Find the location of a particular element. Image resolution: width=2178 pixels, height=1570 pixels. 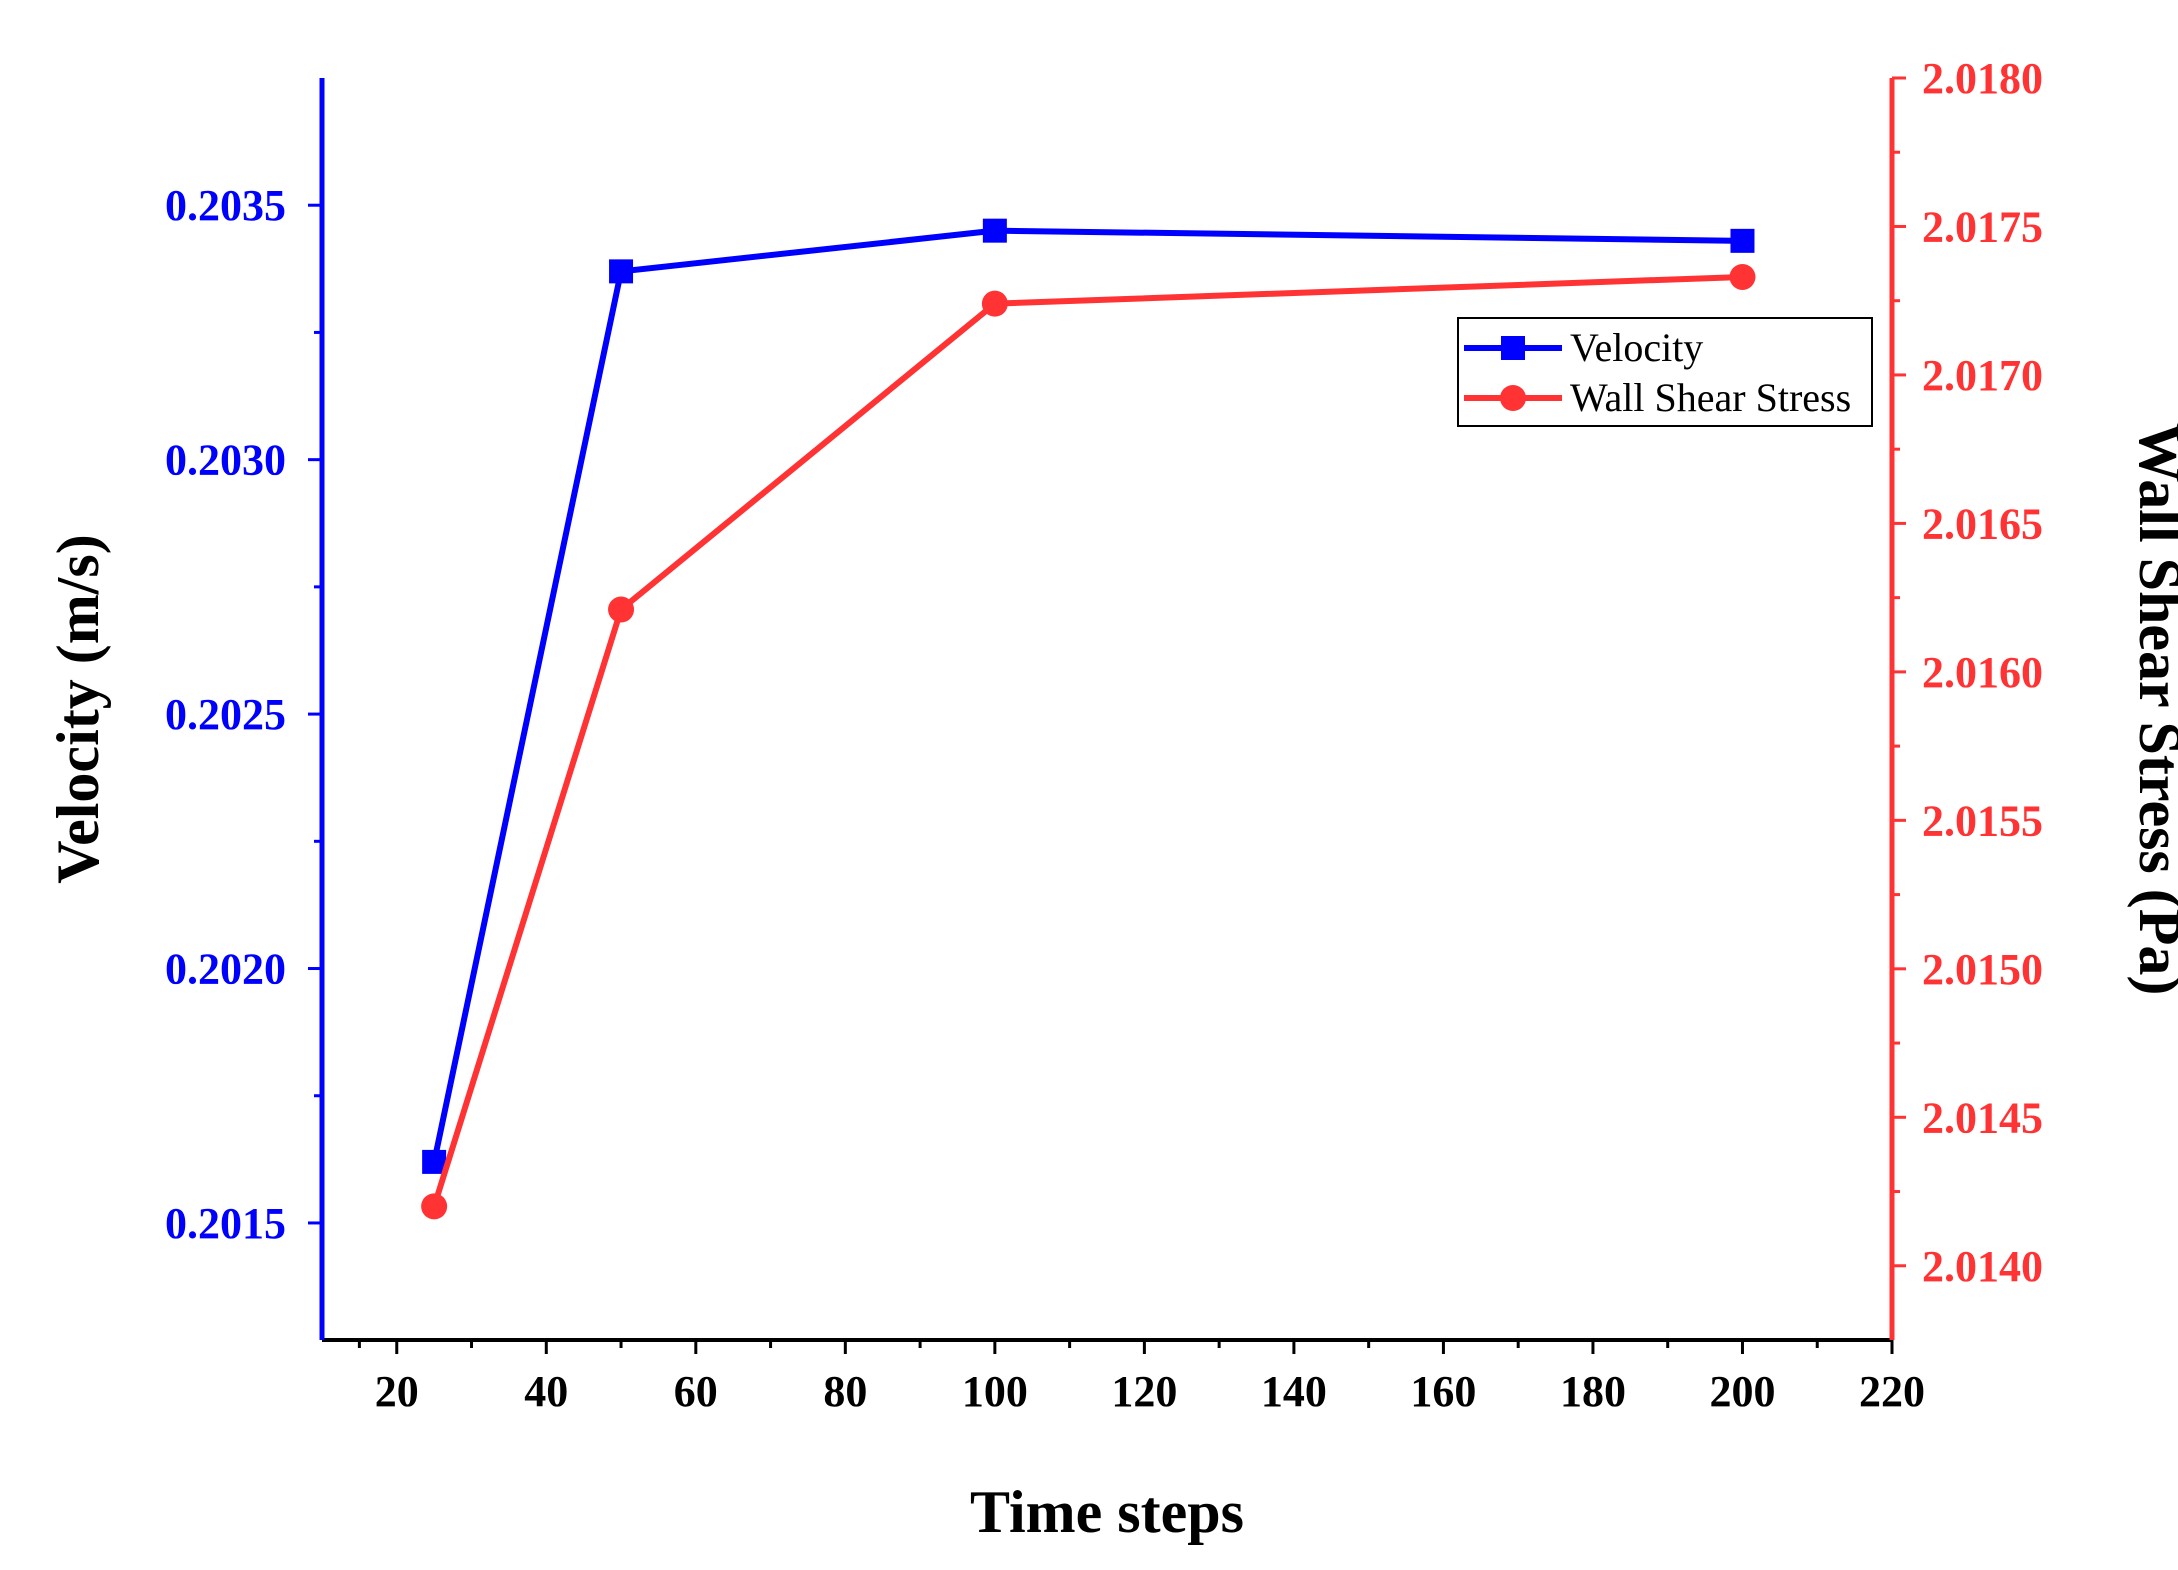

right-tick-label: 2.0175 is located at coordinates (1982, 226).